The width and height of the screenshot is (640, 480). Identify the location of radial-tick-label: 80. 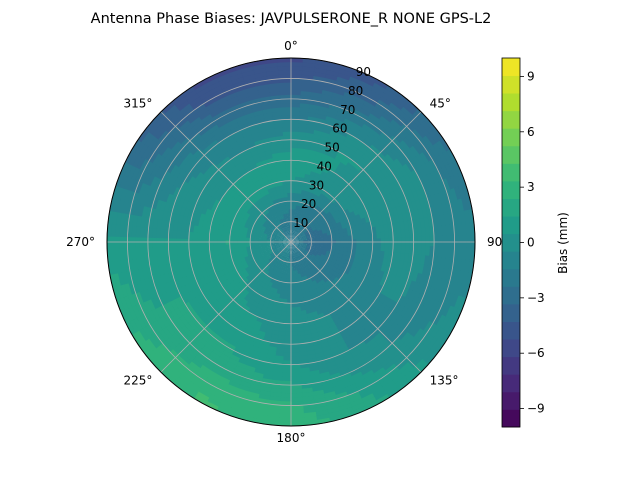
(355, 91).